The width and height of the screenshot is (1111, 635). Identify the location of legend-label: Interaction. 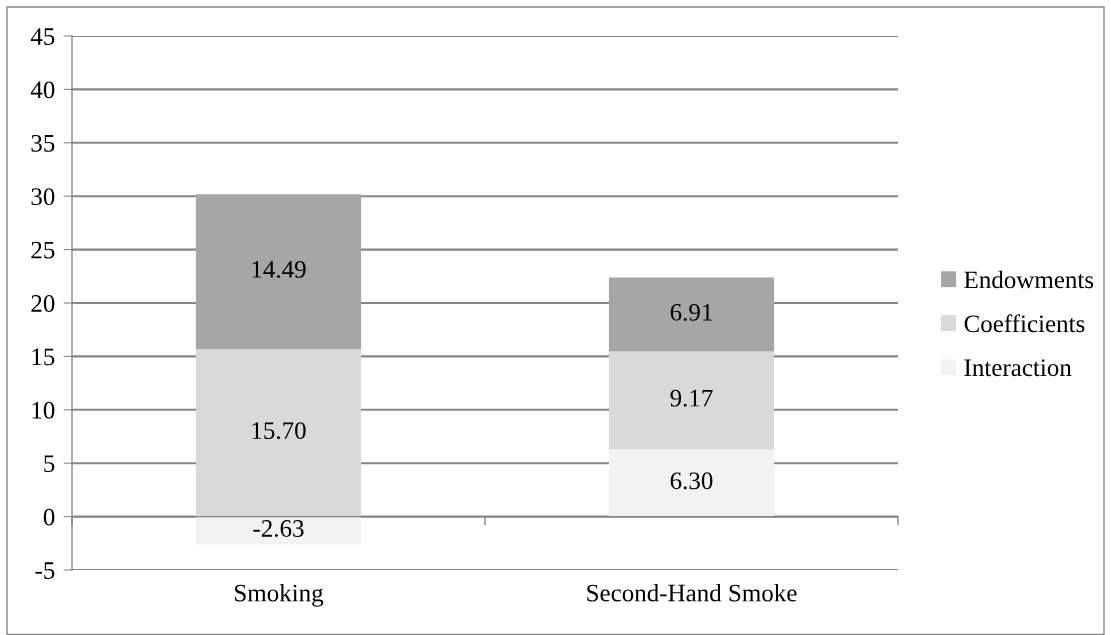
(1018, 368).